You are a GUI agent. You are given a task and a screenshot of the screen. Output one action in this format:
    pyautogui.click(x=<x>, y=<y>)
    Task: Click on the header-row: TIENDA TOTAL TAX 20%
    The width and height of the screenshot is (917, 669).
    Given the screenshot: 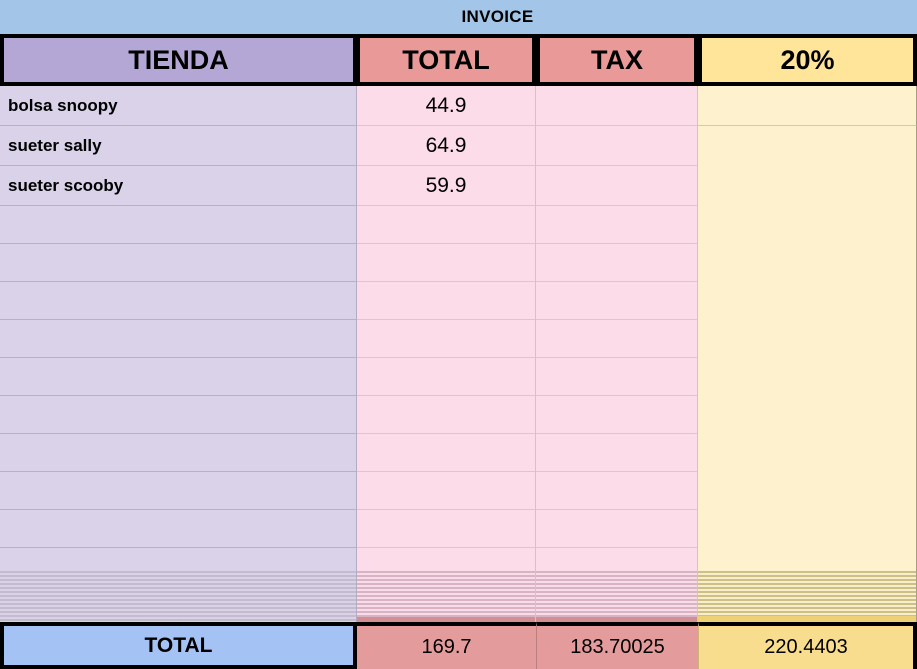 What is the action you would take?
    pyautogui.click(x=458, y=60)
    